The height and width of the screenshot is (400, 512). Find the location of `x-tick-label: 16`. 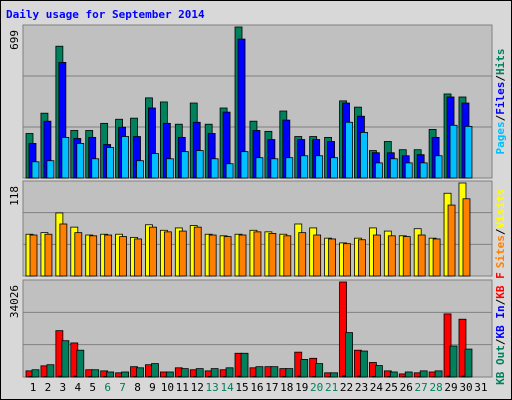

x-tick-label: 16 is located at coordinates (256, 387).